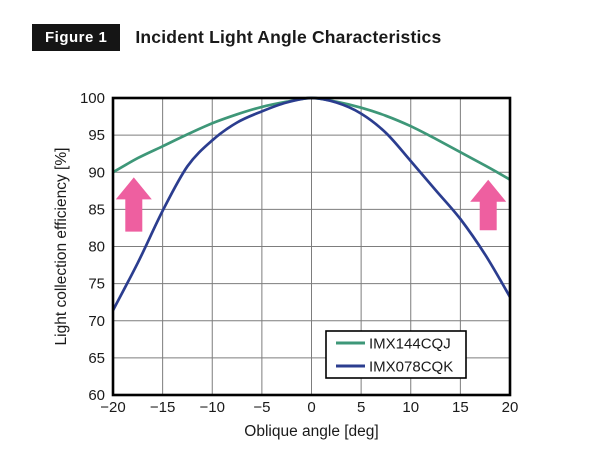 Image resolution: width=600 pixels, height=460 pixels. I want to click on legend: IMX144CQJ IMX078CQK, so click(396, 354).